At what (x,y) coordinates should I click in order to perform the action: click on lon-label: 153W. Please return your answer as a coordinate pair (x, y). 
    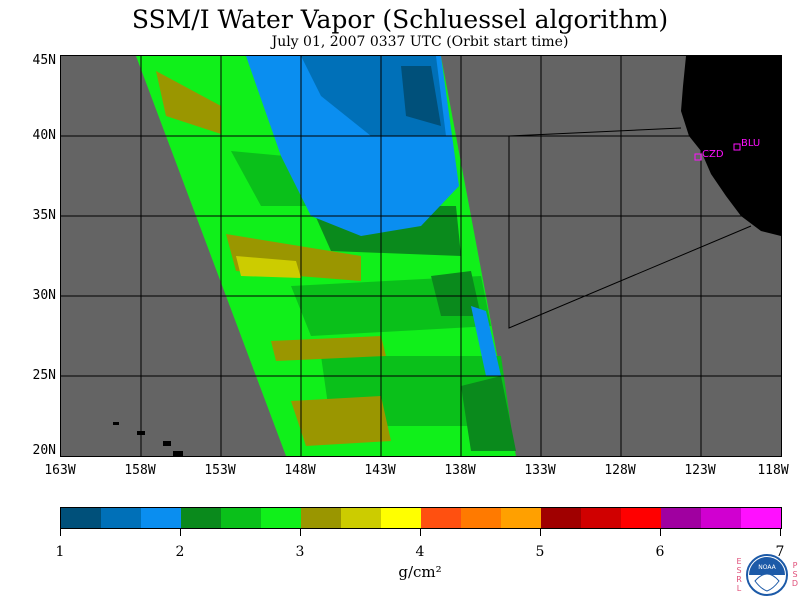
    Looking at the image, I should click on (220, 470).